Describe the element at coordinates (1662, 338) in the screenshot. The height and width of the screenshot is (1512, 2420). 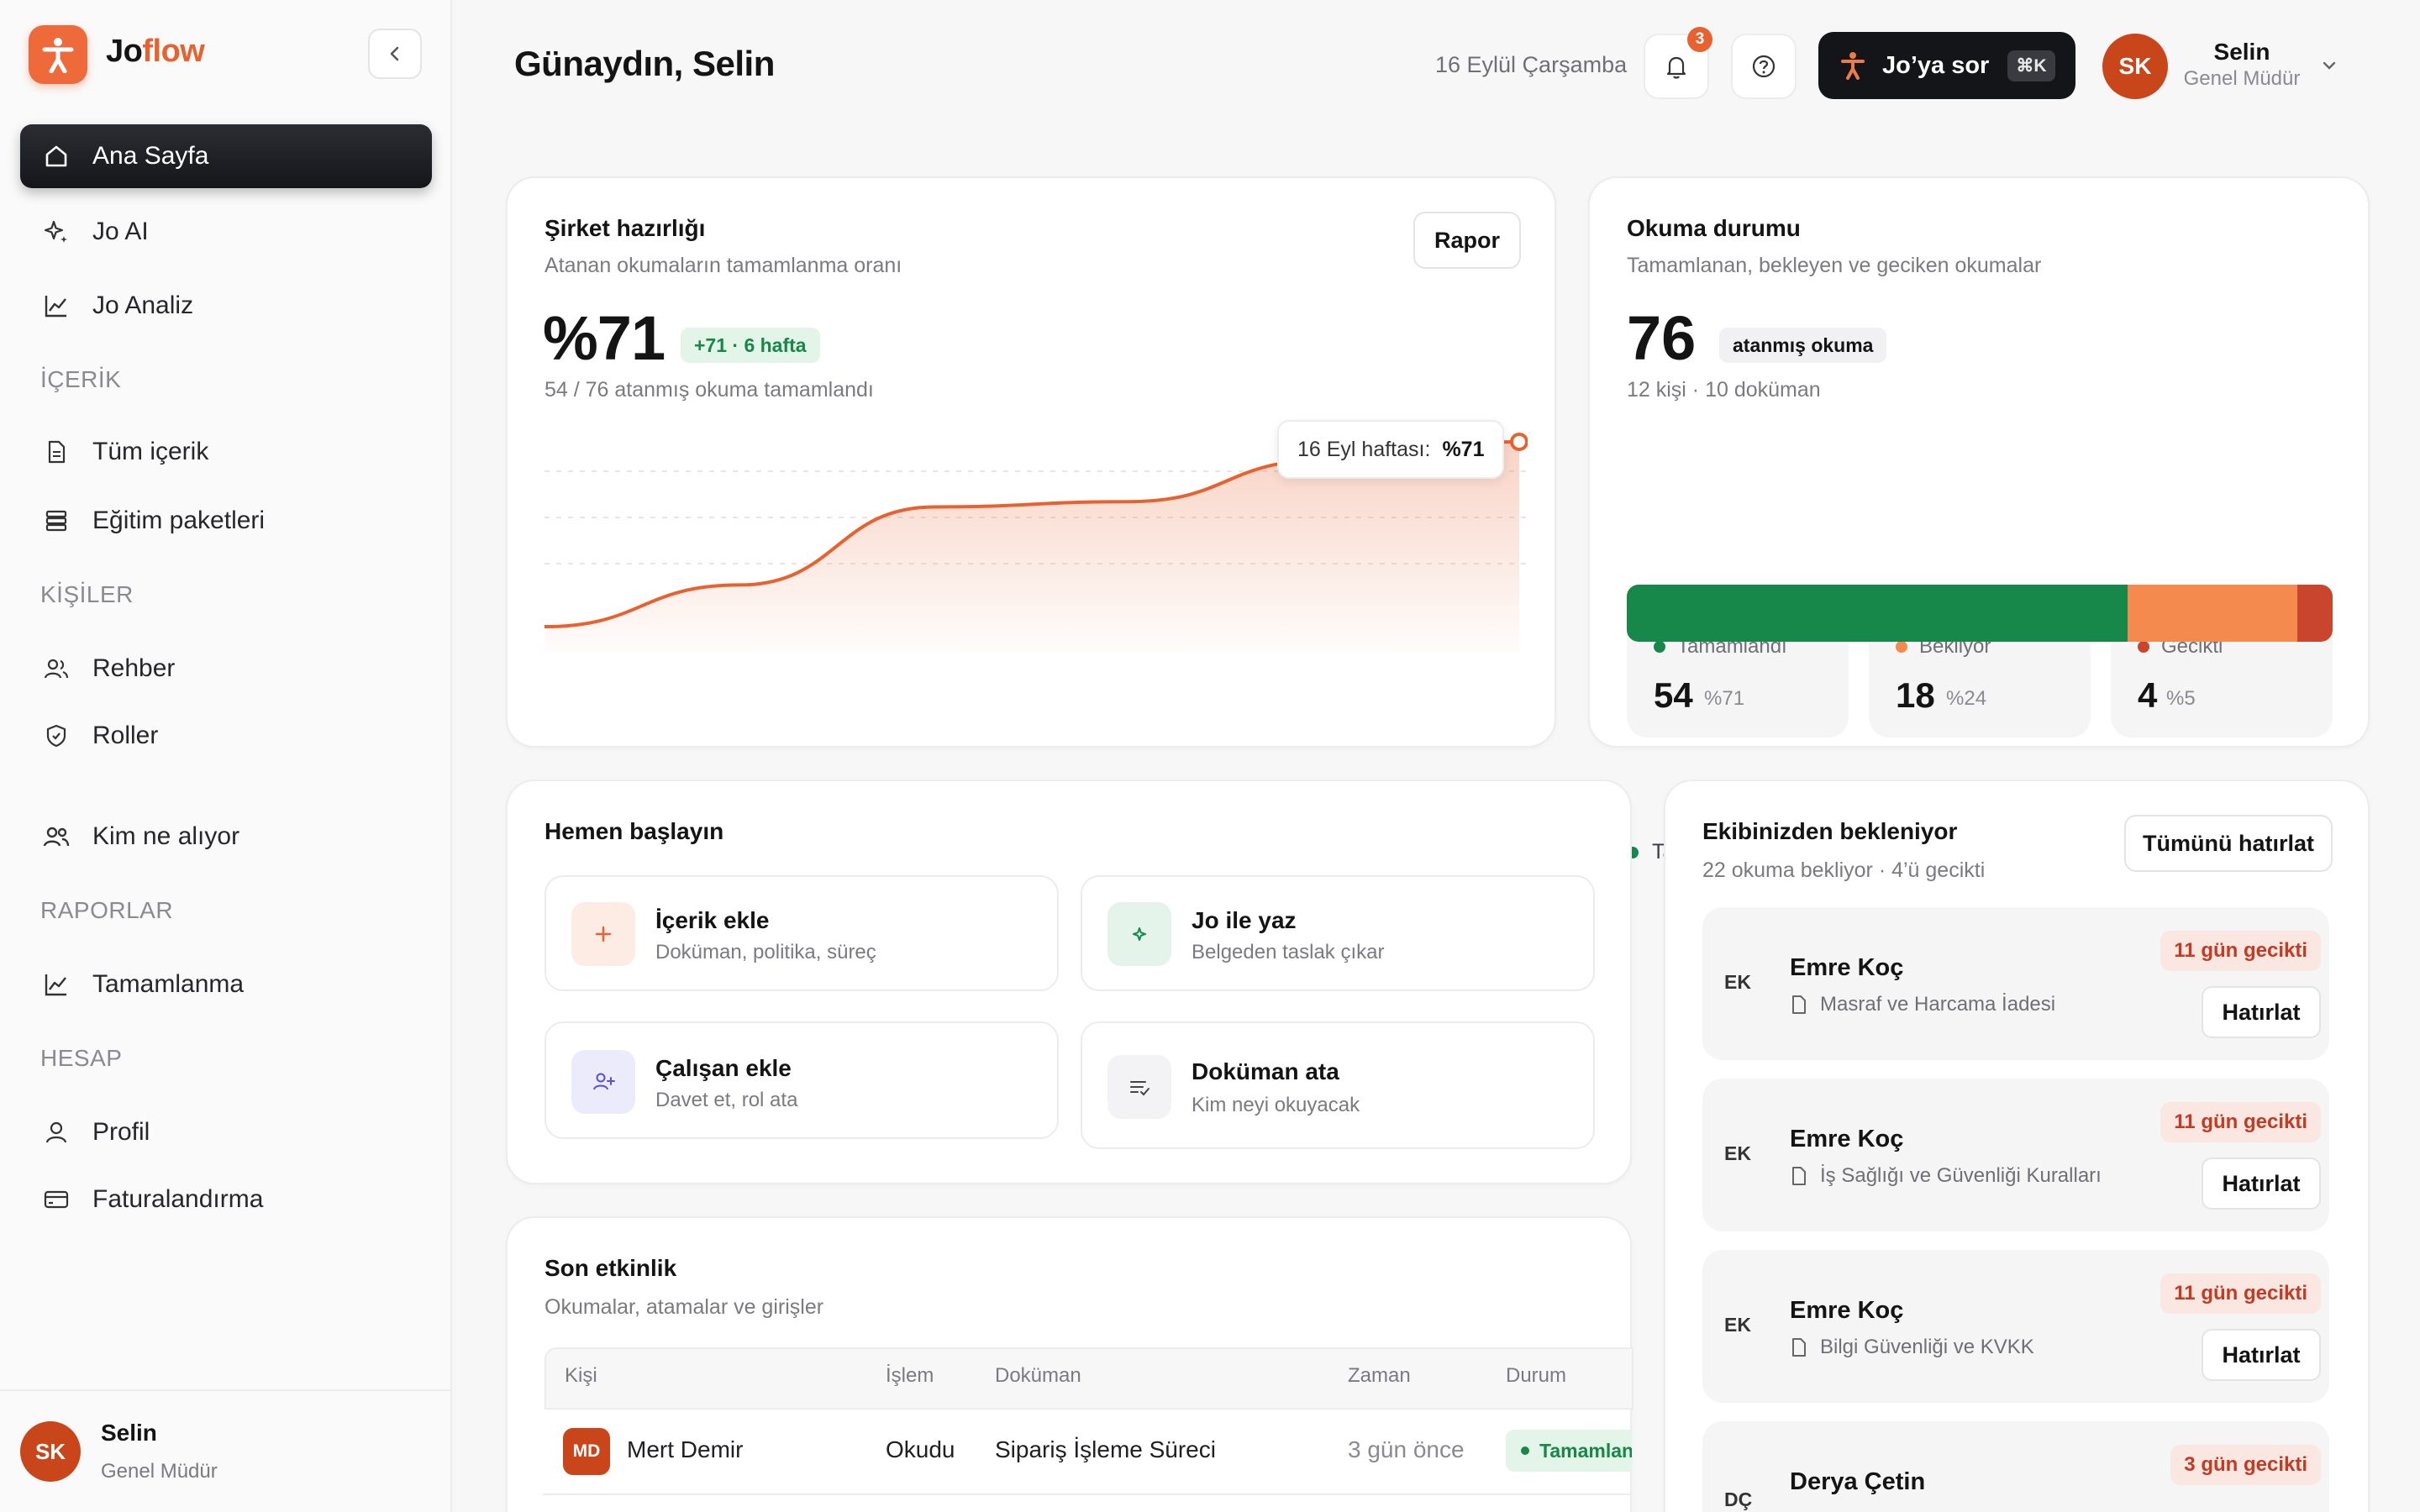
I see `total-readings: 76` at that location.